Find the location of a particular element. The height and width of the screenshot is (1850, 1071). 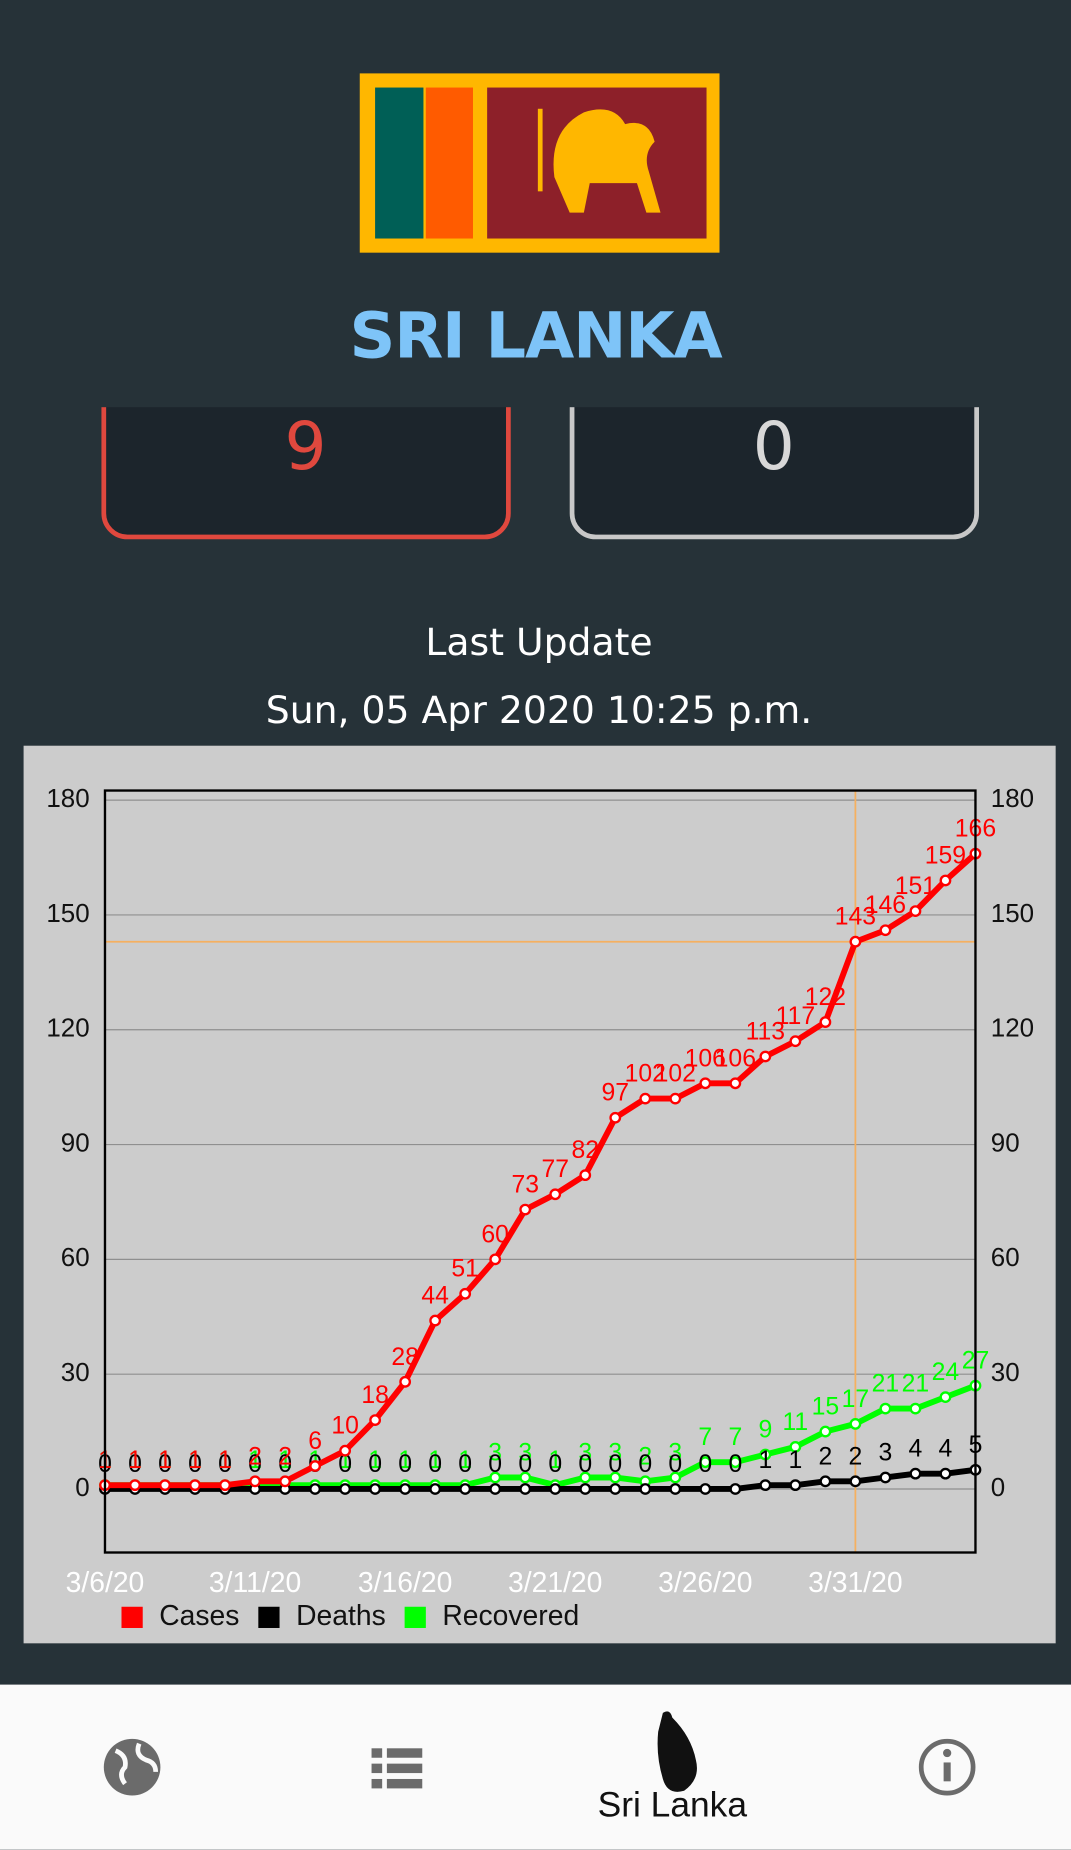

data-label: 9 is located at coordinates (765, 1429).